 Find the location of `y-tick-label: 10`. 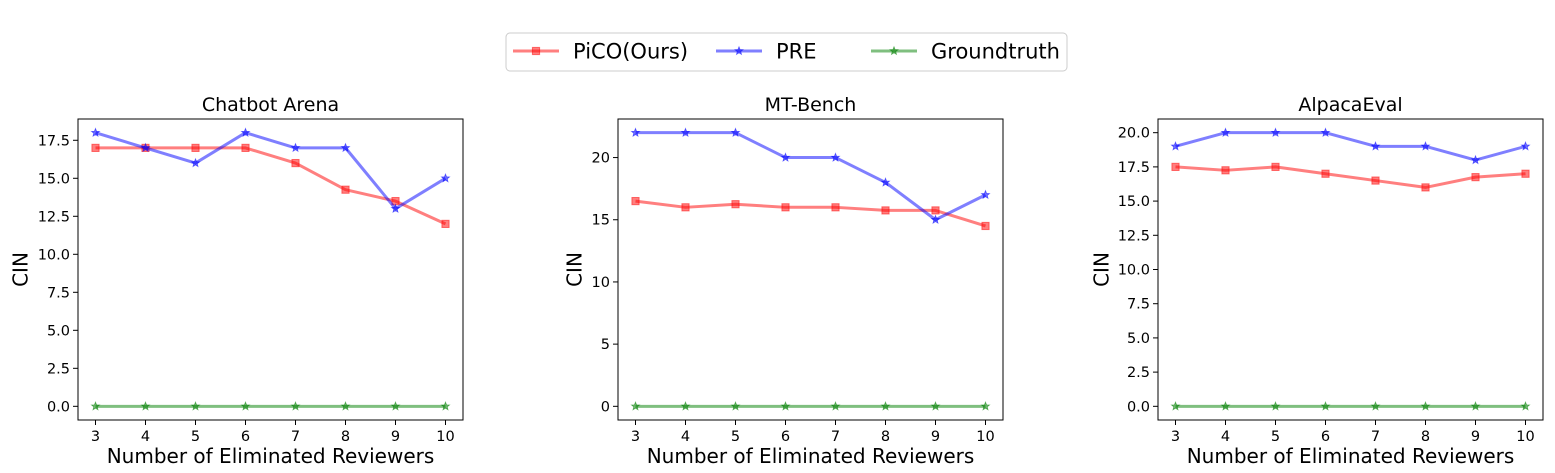

y-tick-label: 10 is located at coordinates (601, 283).